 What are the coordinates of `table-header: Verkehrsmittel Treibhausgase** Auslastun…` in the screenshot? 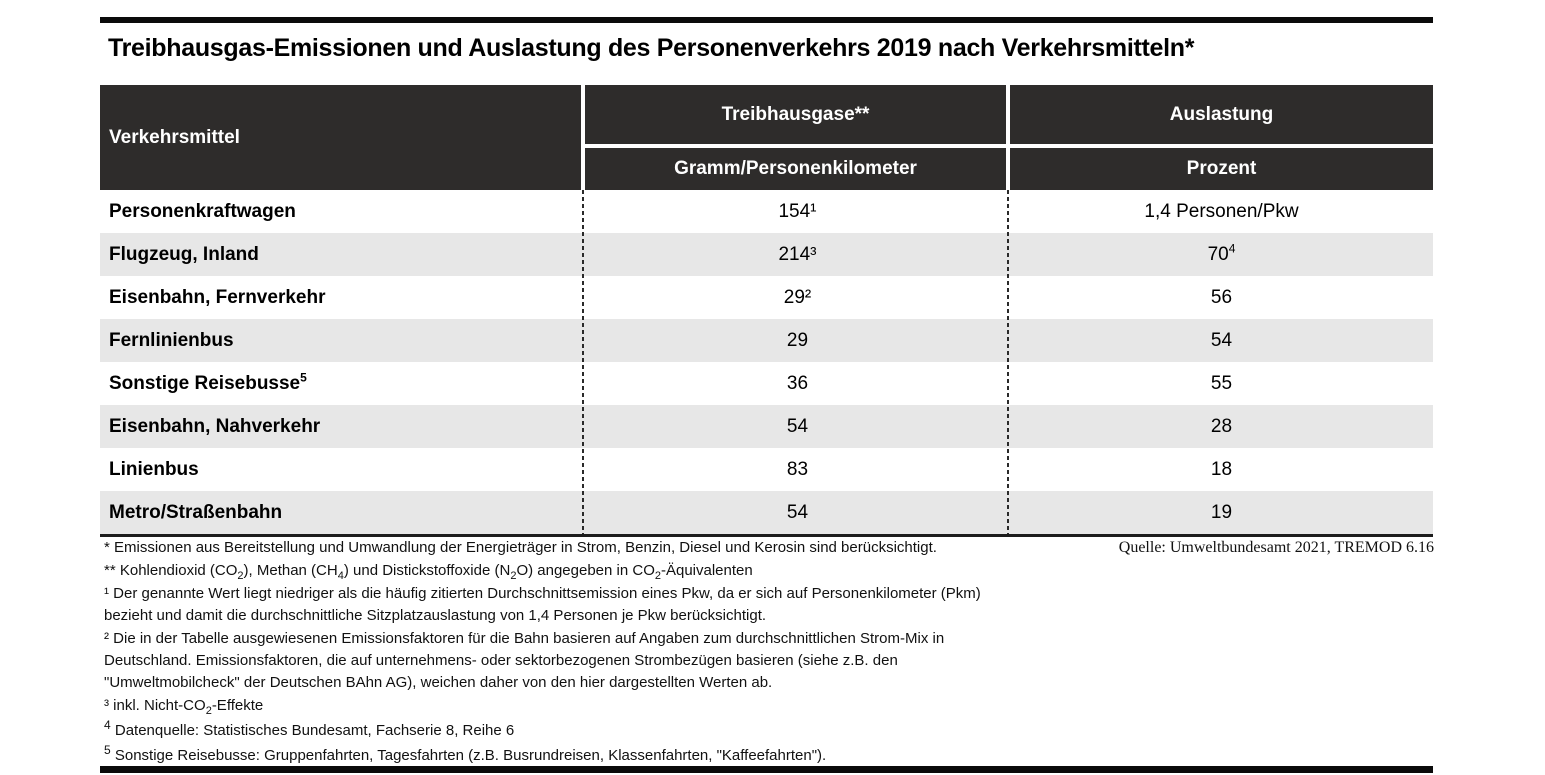 It's located at (766, 137).